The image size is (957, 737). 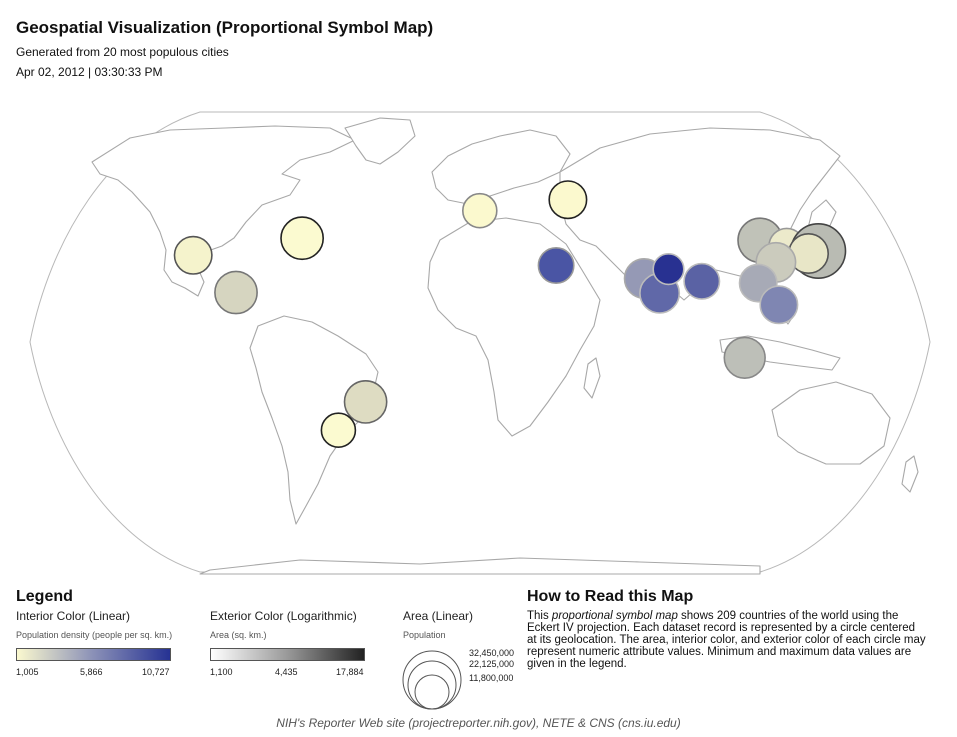 I want to click on howto-title: How to Read this Map, so click(x=610, y=596).